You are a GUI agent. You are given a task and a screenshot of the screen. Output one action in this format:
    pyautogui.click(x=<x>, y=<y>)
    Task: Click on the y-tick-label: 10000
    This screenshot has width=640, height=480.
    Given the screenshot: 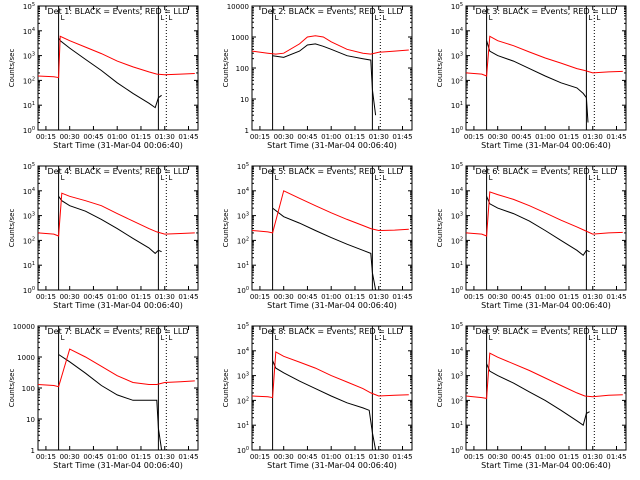 What is the action you would take?
    pyautogui.click(x=24, y=327)
    